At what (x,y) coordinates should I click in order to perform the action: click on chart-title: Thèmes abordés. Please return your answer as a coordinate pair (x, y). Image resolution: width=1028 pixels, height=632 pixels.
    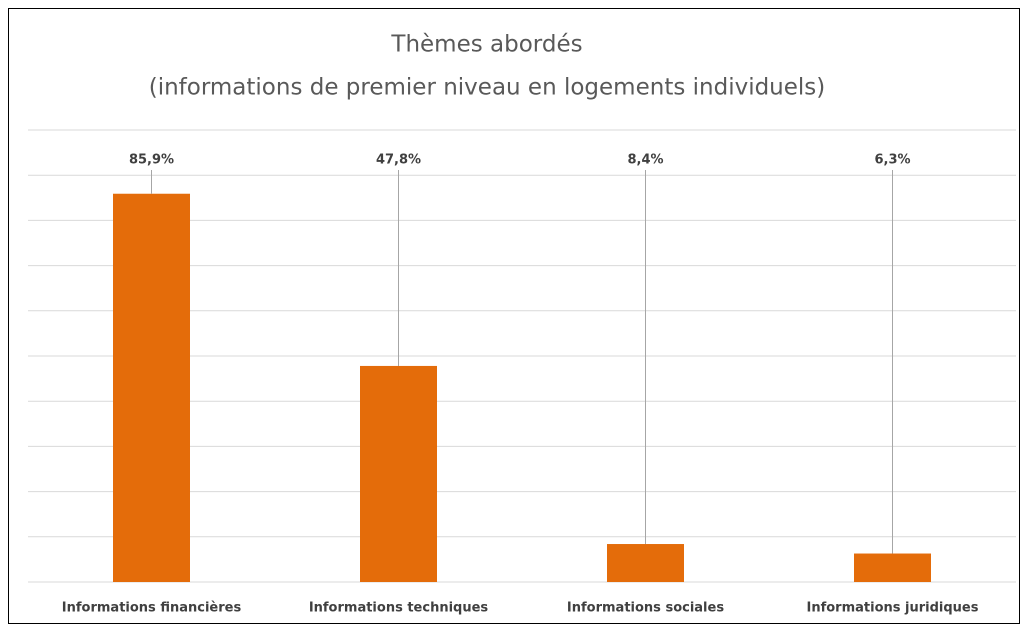
    Looking at the image, I should click on (486, 45).